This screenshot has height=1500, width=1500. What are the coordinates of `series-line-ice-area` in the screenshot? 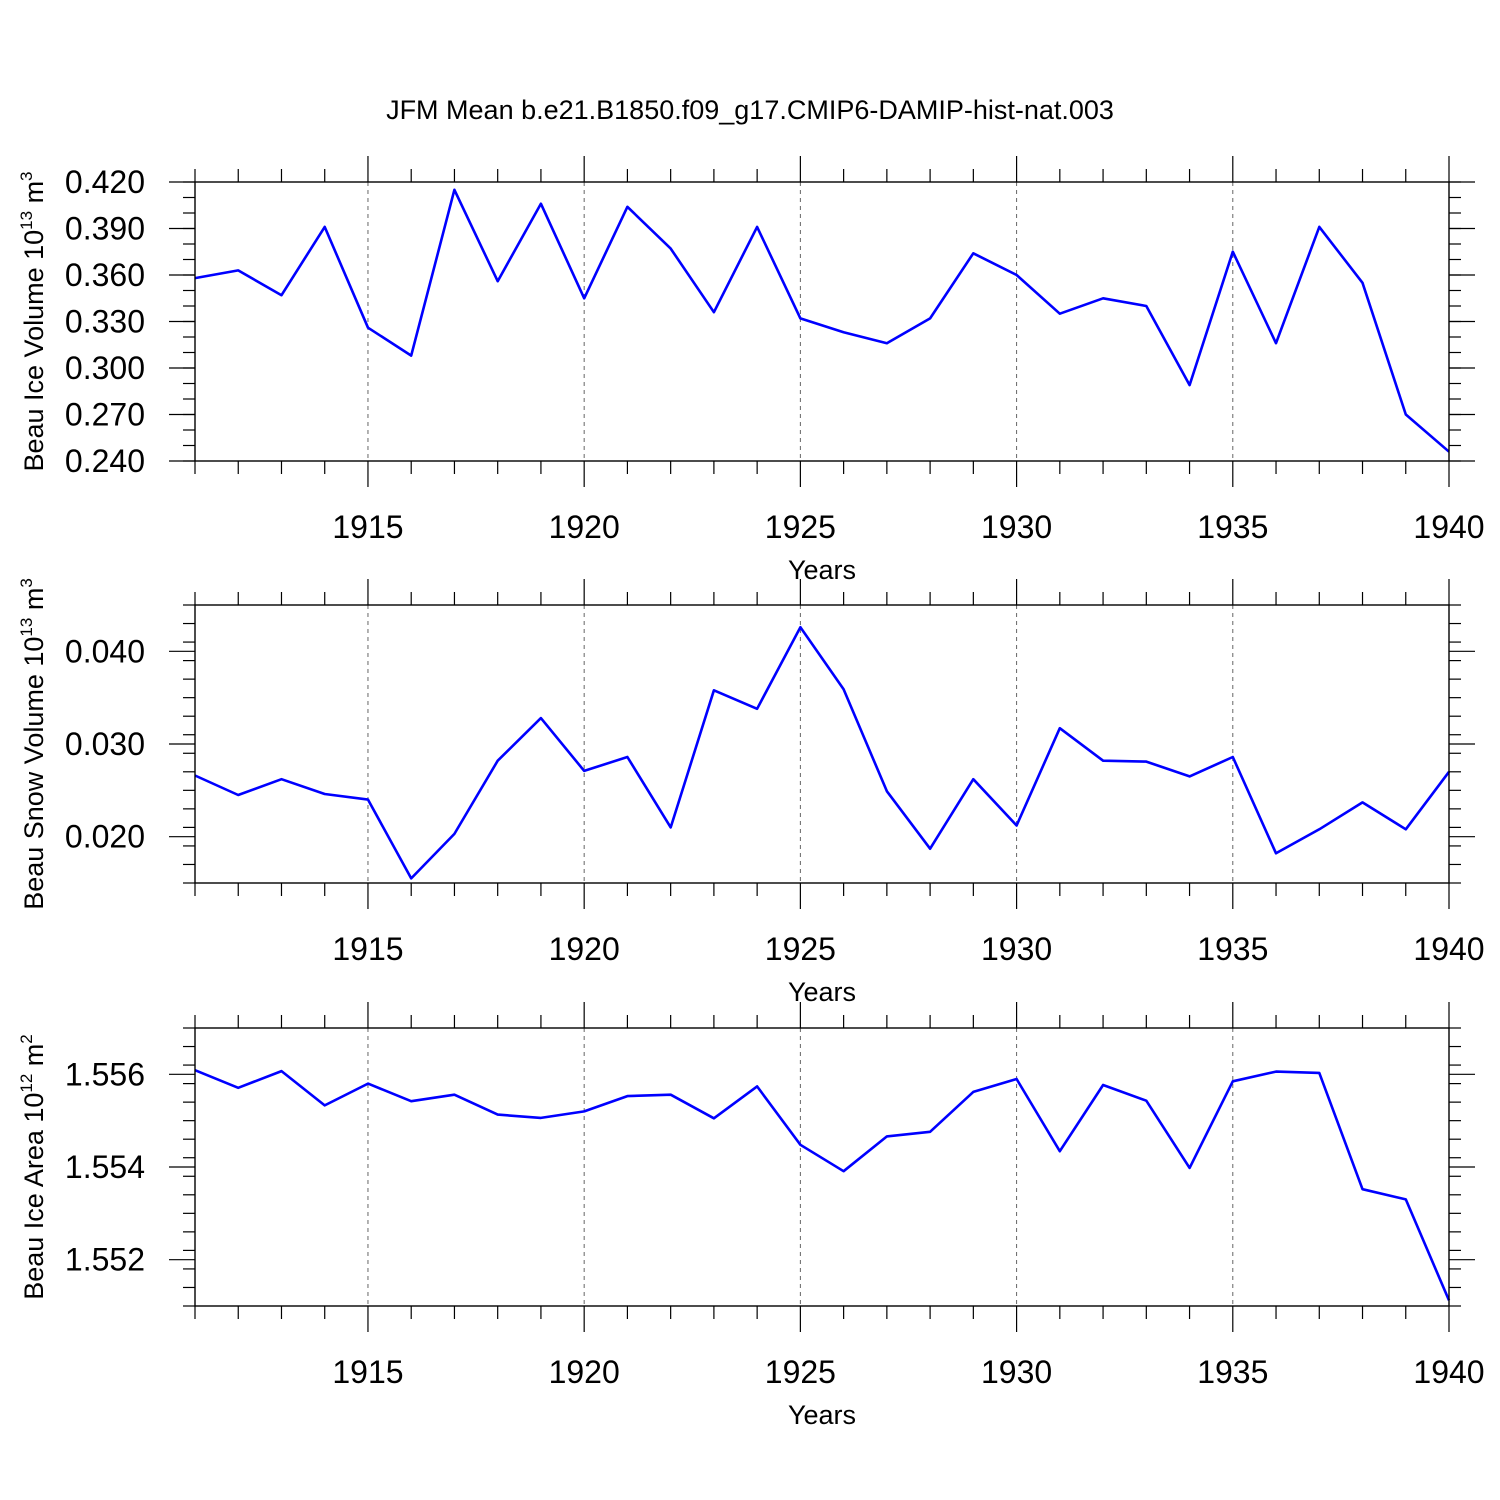 It's located at (822, 1184).